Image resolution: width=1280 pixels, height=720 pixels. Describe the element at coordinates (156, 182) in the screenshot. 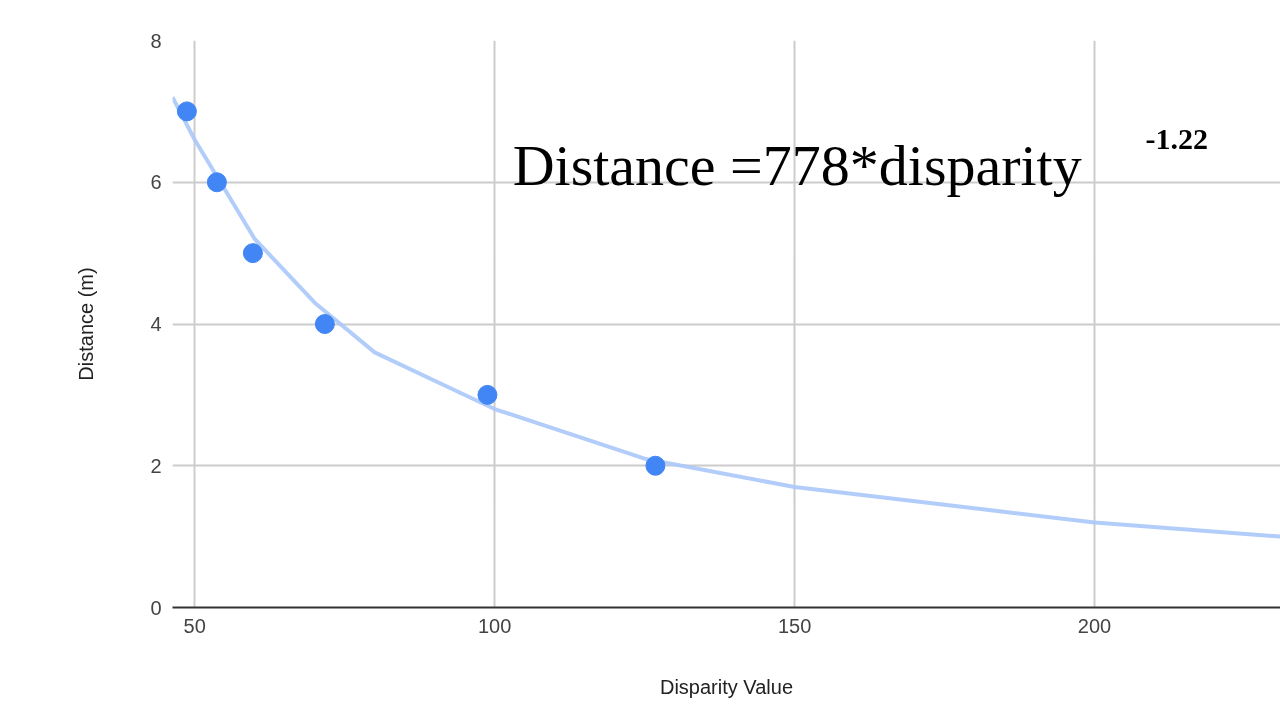

I see `y-tick-label: 6` at that location.